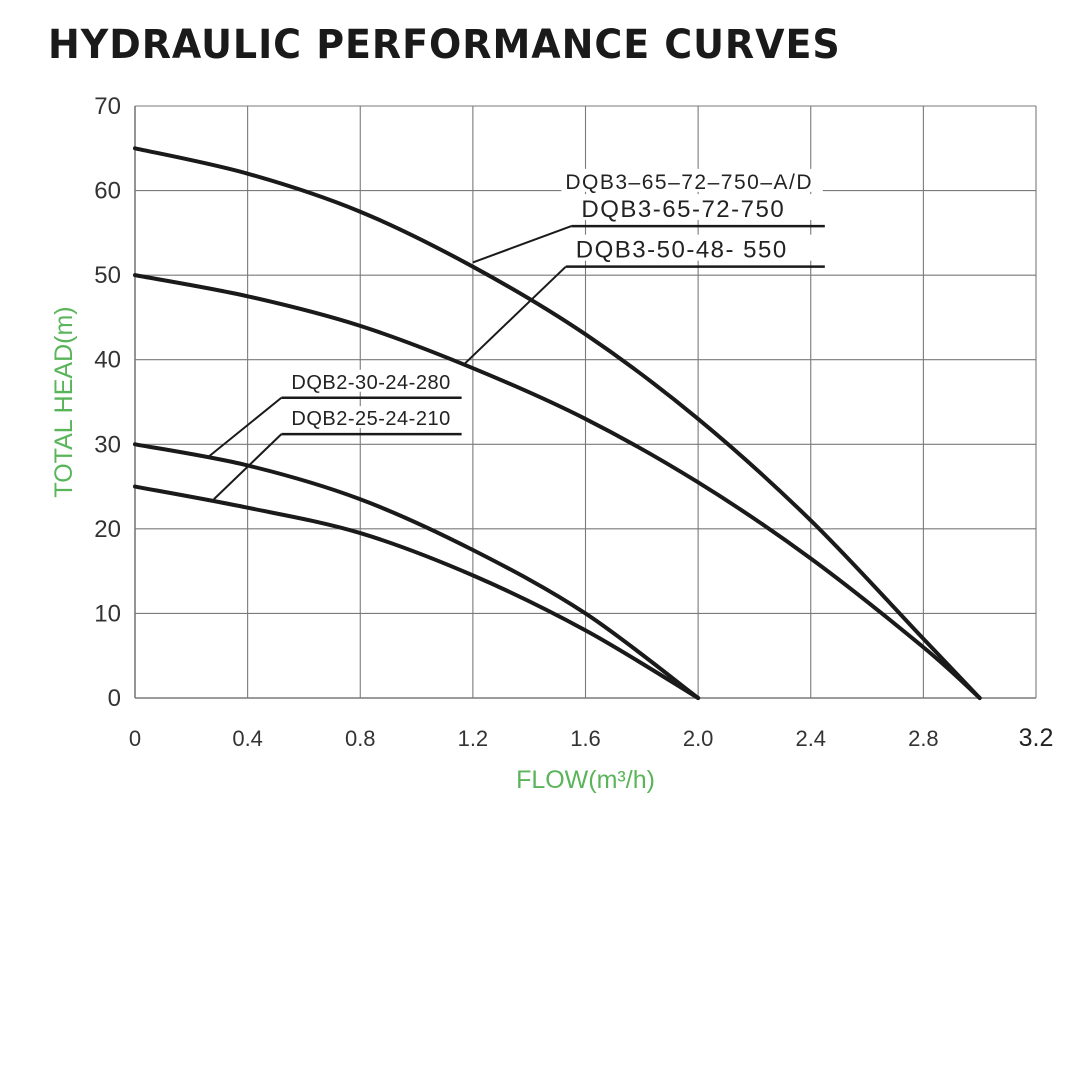  What do you see at coordinates (360, 738) in the screenshot?
I see `x-tick-label: 0.8` at bounding box center [360, 738].